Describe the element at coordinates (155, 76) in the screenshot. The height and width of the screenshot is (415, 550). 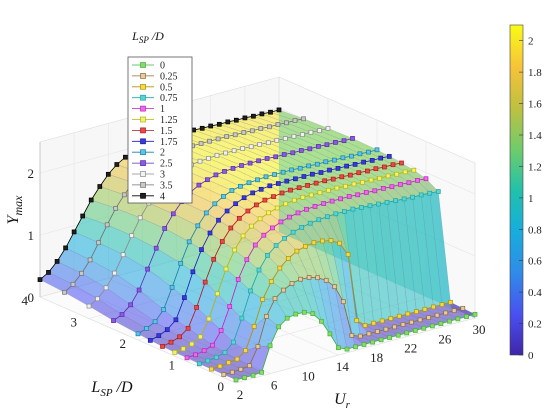
I see `legend-entry: 0.25` at that location.